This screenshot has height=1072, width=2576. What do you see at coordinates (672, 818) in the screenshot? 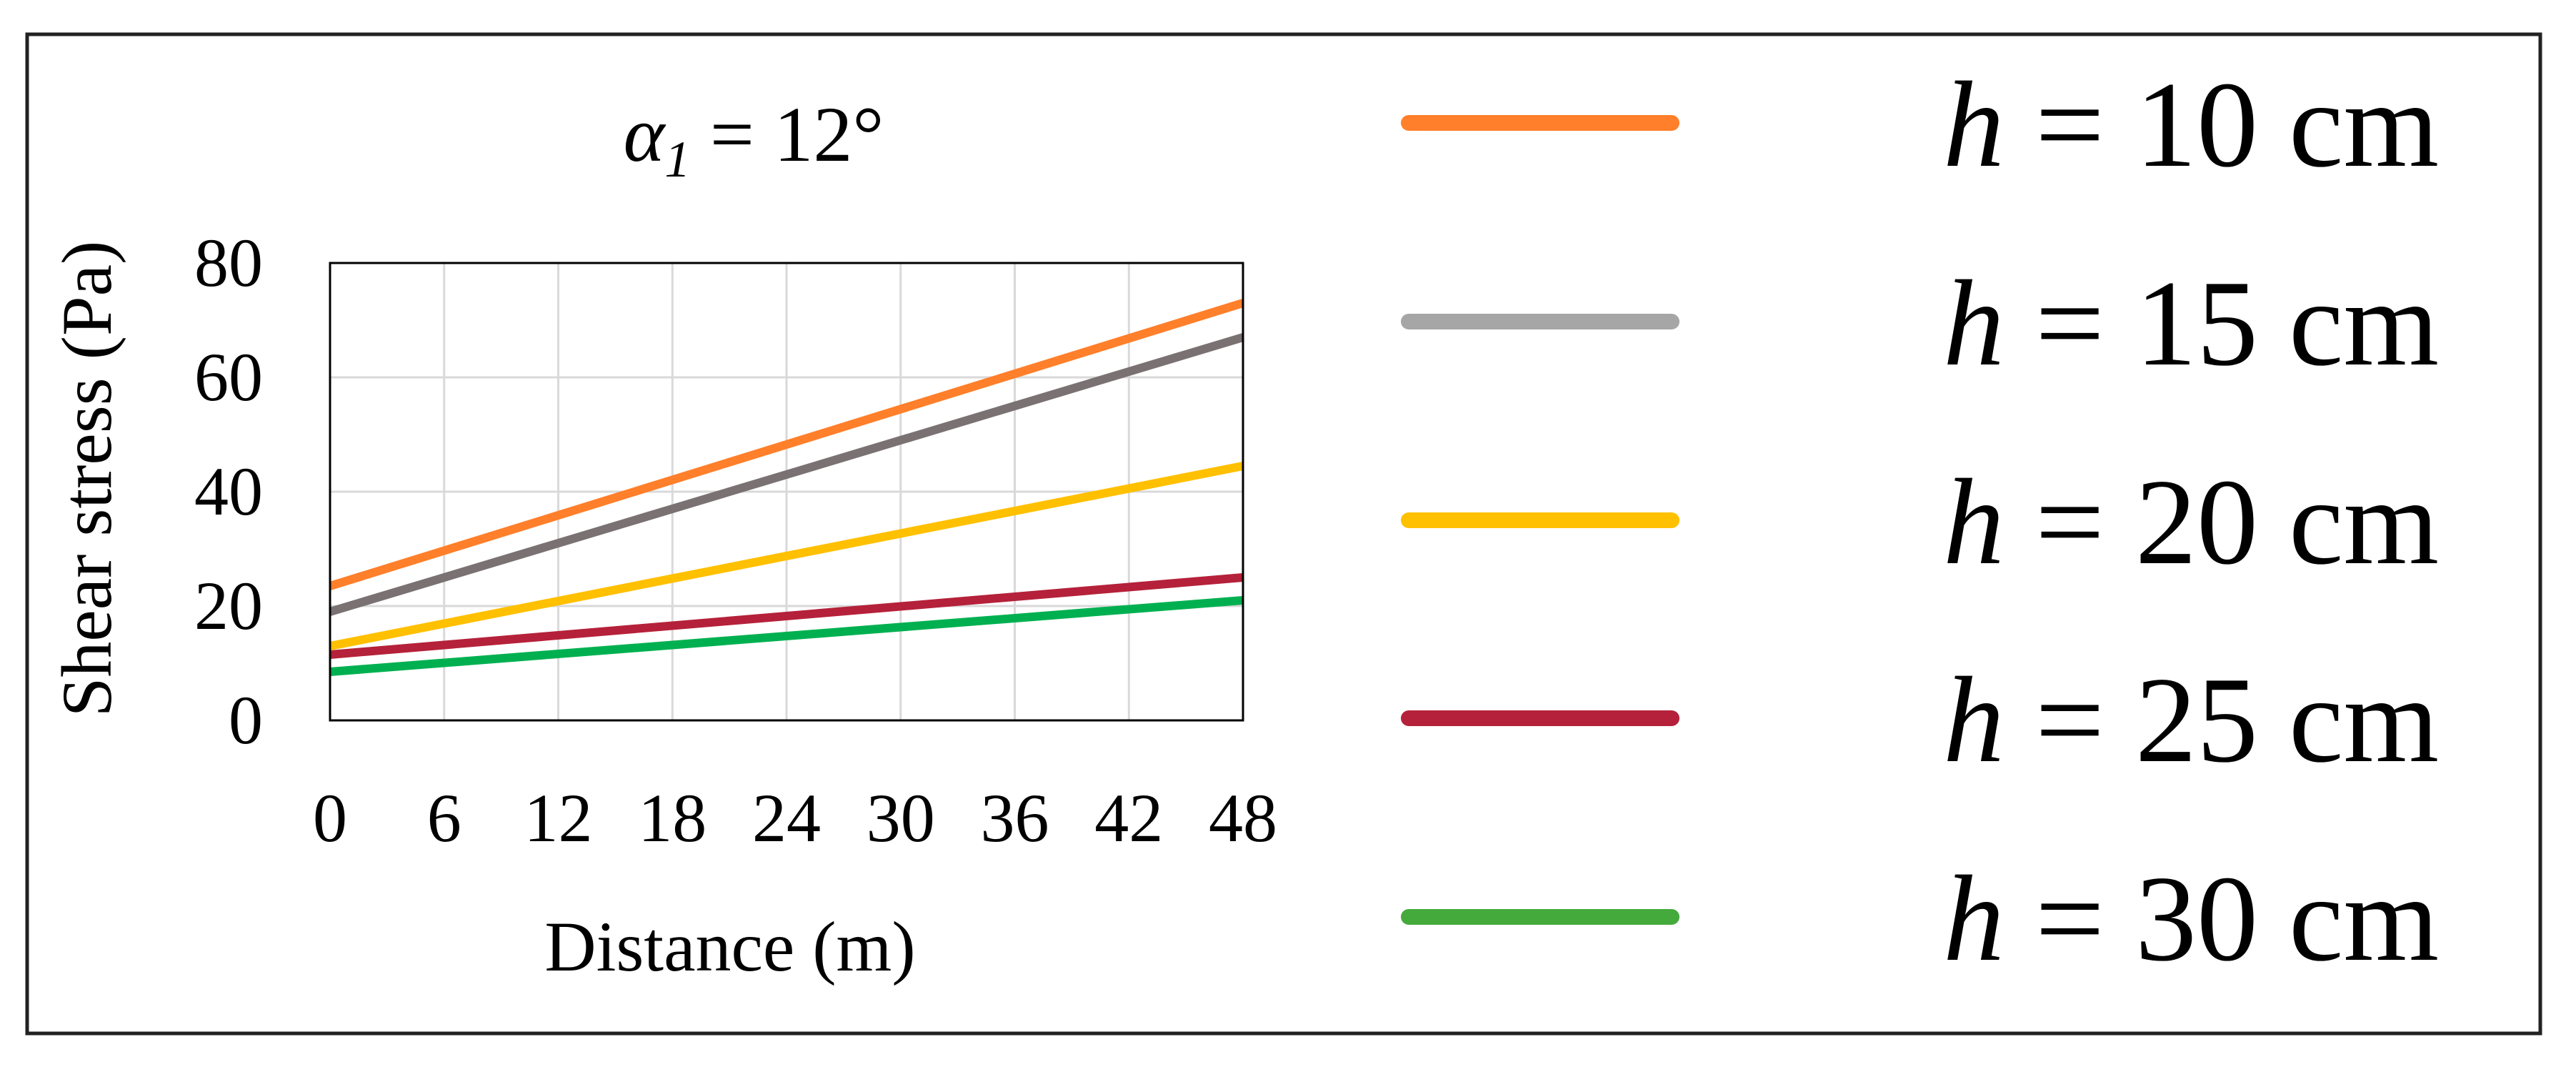
I see `x-tick-label: 18` at bounding box center [672, 818].